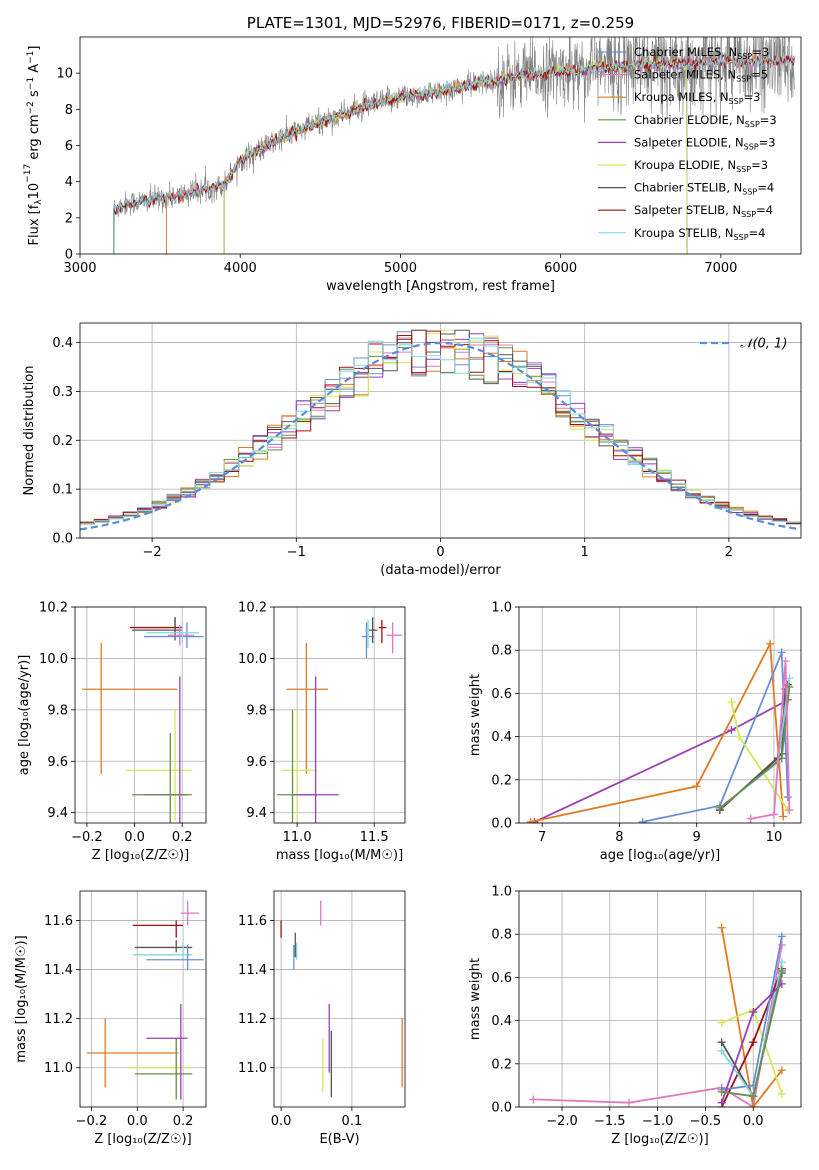  What do you see at coordinates (706, 1121) in the screenshot?
I see `x-tick-label: −0.5` at bounding box center [706, 1121].